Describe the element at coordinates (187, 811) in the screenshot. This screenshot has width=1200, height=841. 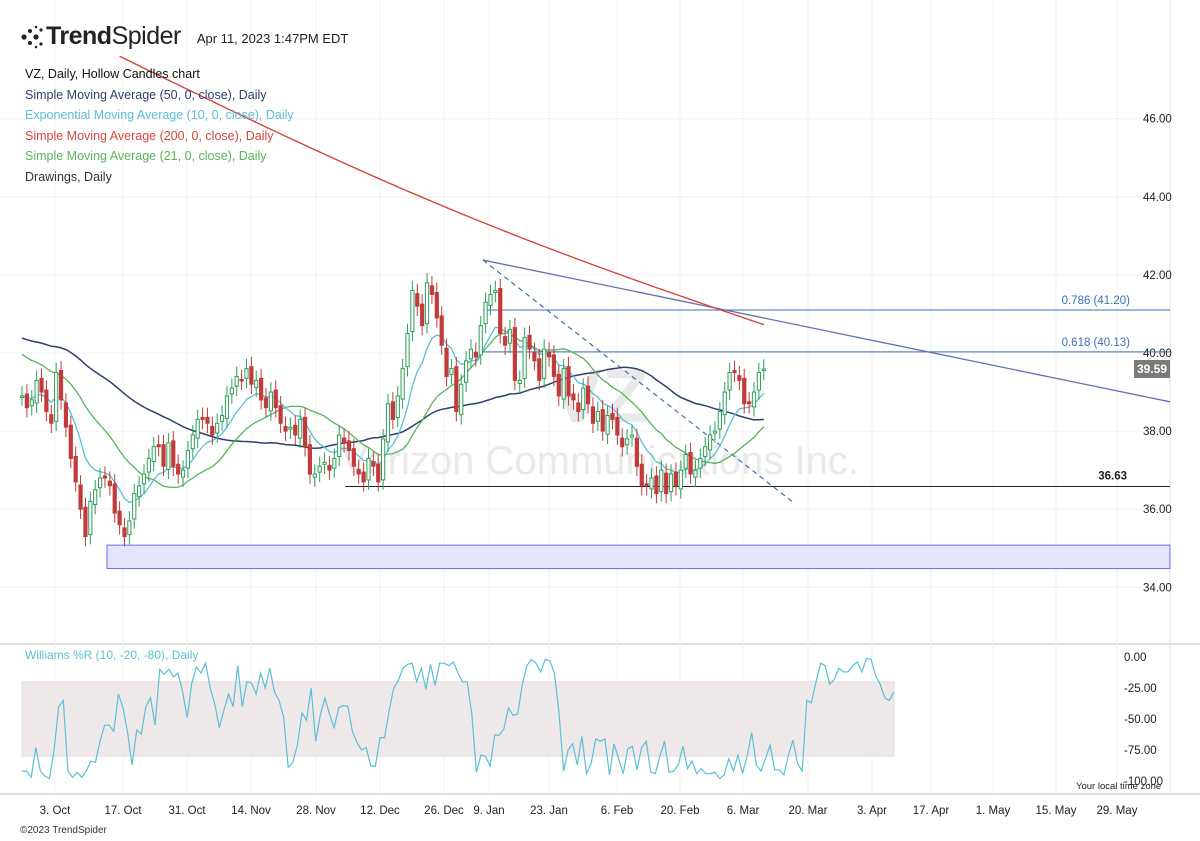
I see `x-tick-label: 31. Oct` at that location.